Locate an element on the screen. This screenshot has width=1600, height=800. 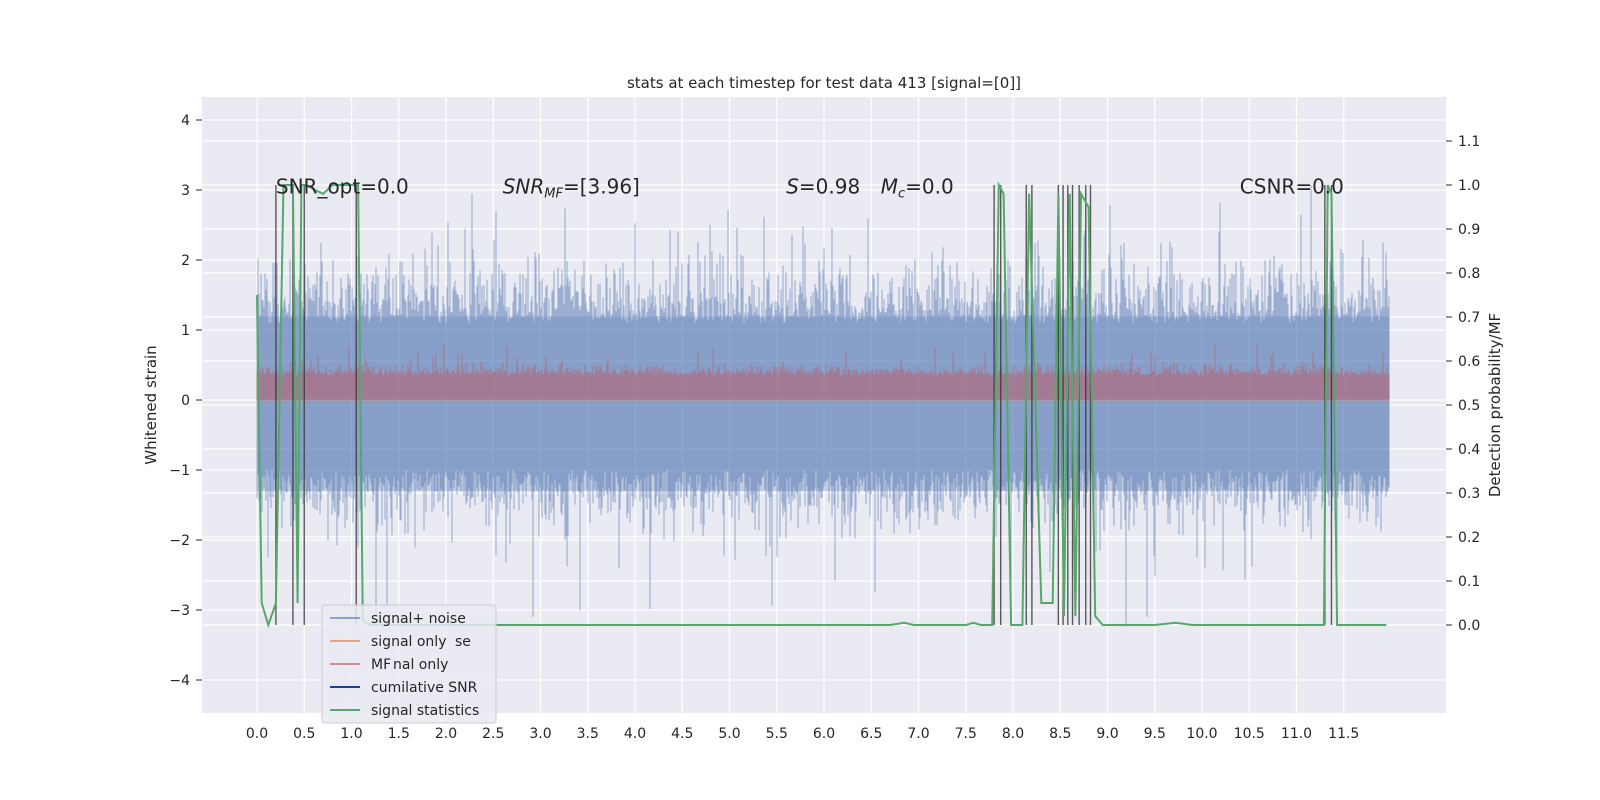
y-tick-label: −1 is located at coordinates (179, 471).